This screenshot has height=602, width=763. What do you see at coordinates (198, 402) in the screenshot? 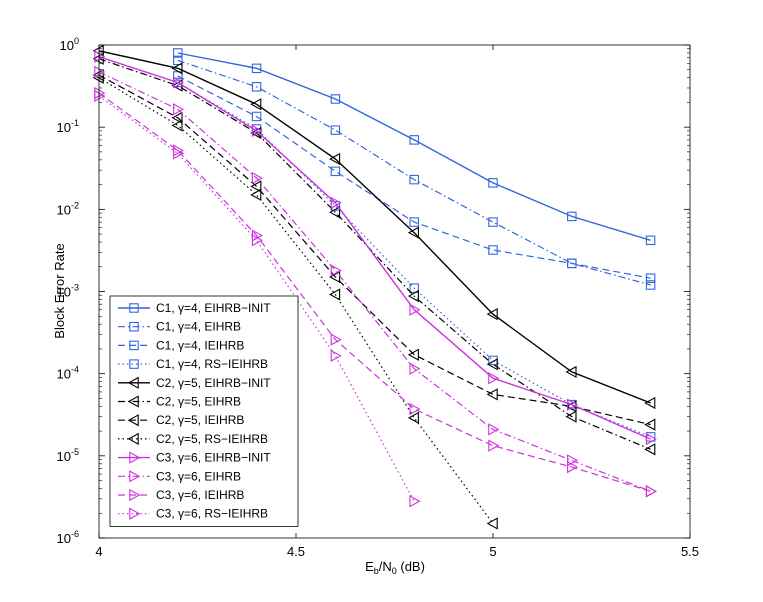
I see `legend-label: C2, γ=5, EIHRB` at bounding box center [198, 402].